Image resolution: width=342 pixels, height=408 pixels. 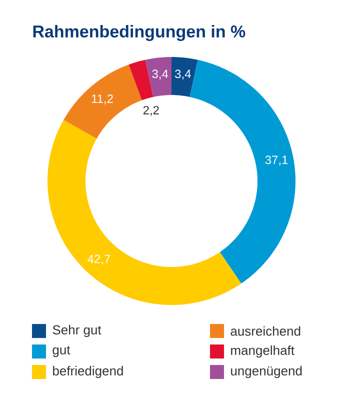 I want to click on data-label: 2,2, so click(x=151, y=111).